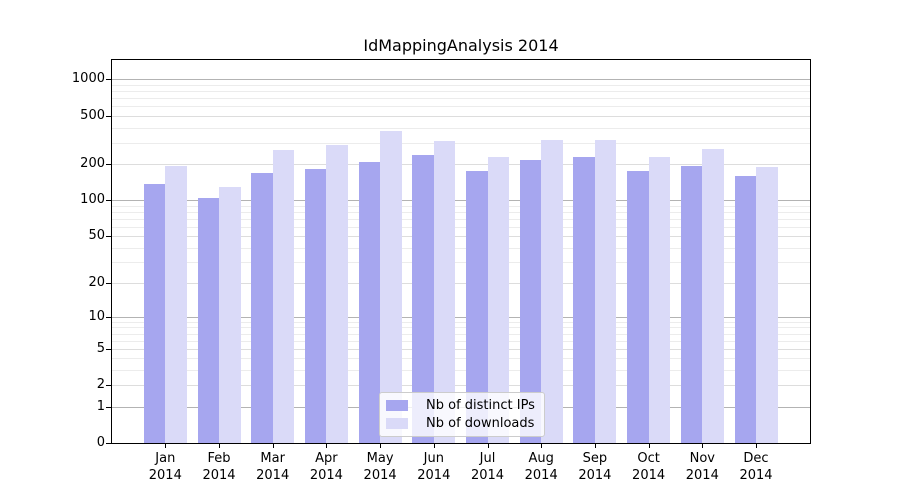 Image resolution: width=900 pixels, height=500 pixels. What do you see at coordinates (165, 467) in the screenshot?
I see `x-tick-label: Jan 2014` at bounding box center [165, 467].